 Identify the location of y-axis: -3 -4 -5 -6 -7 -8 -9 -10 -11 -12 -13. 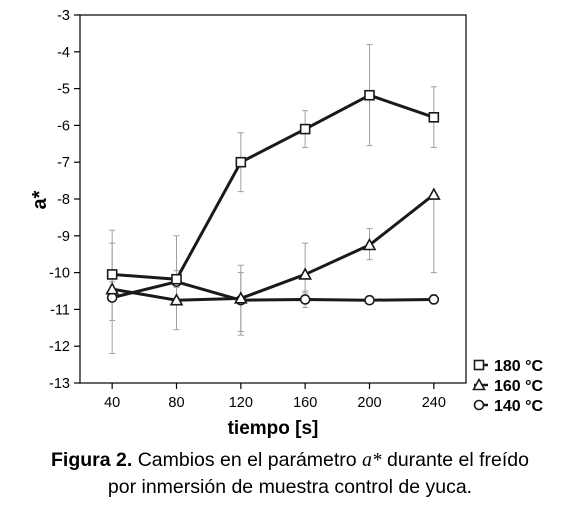
(64, 200).